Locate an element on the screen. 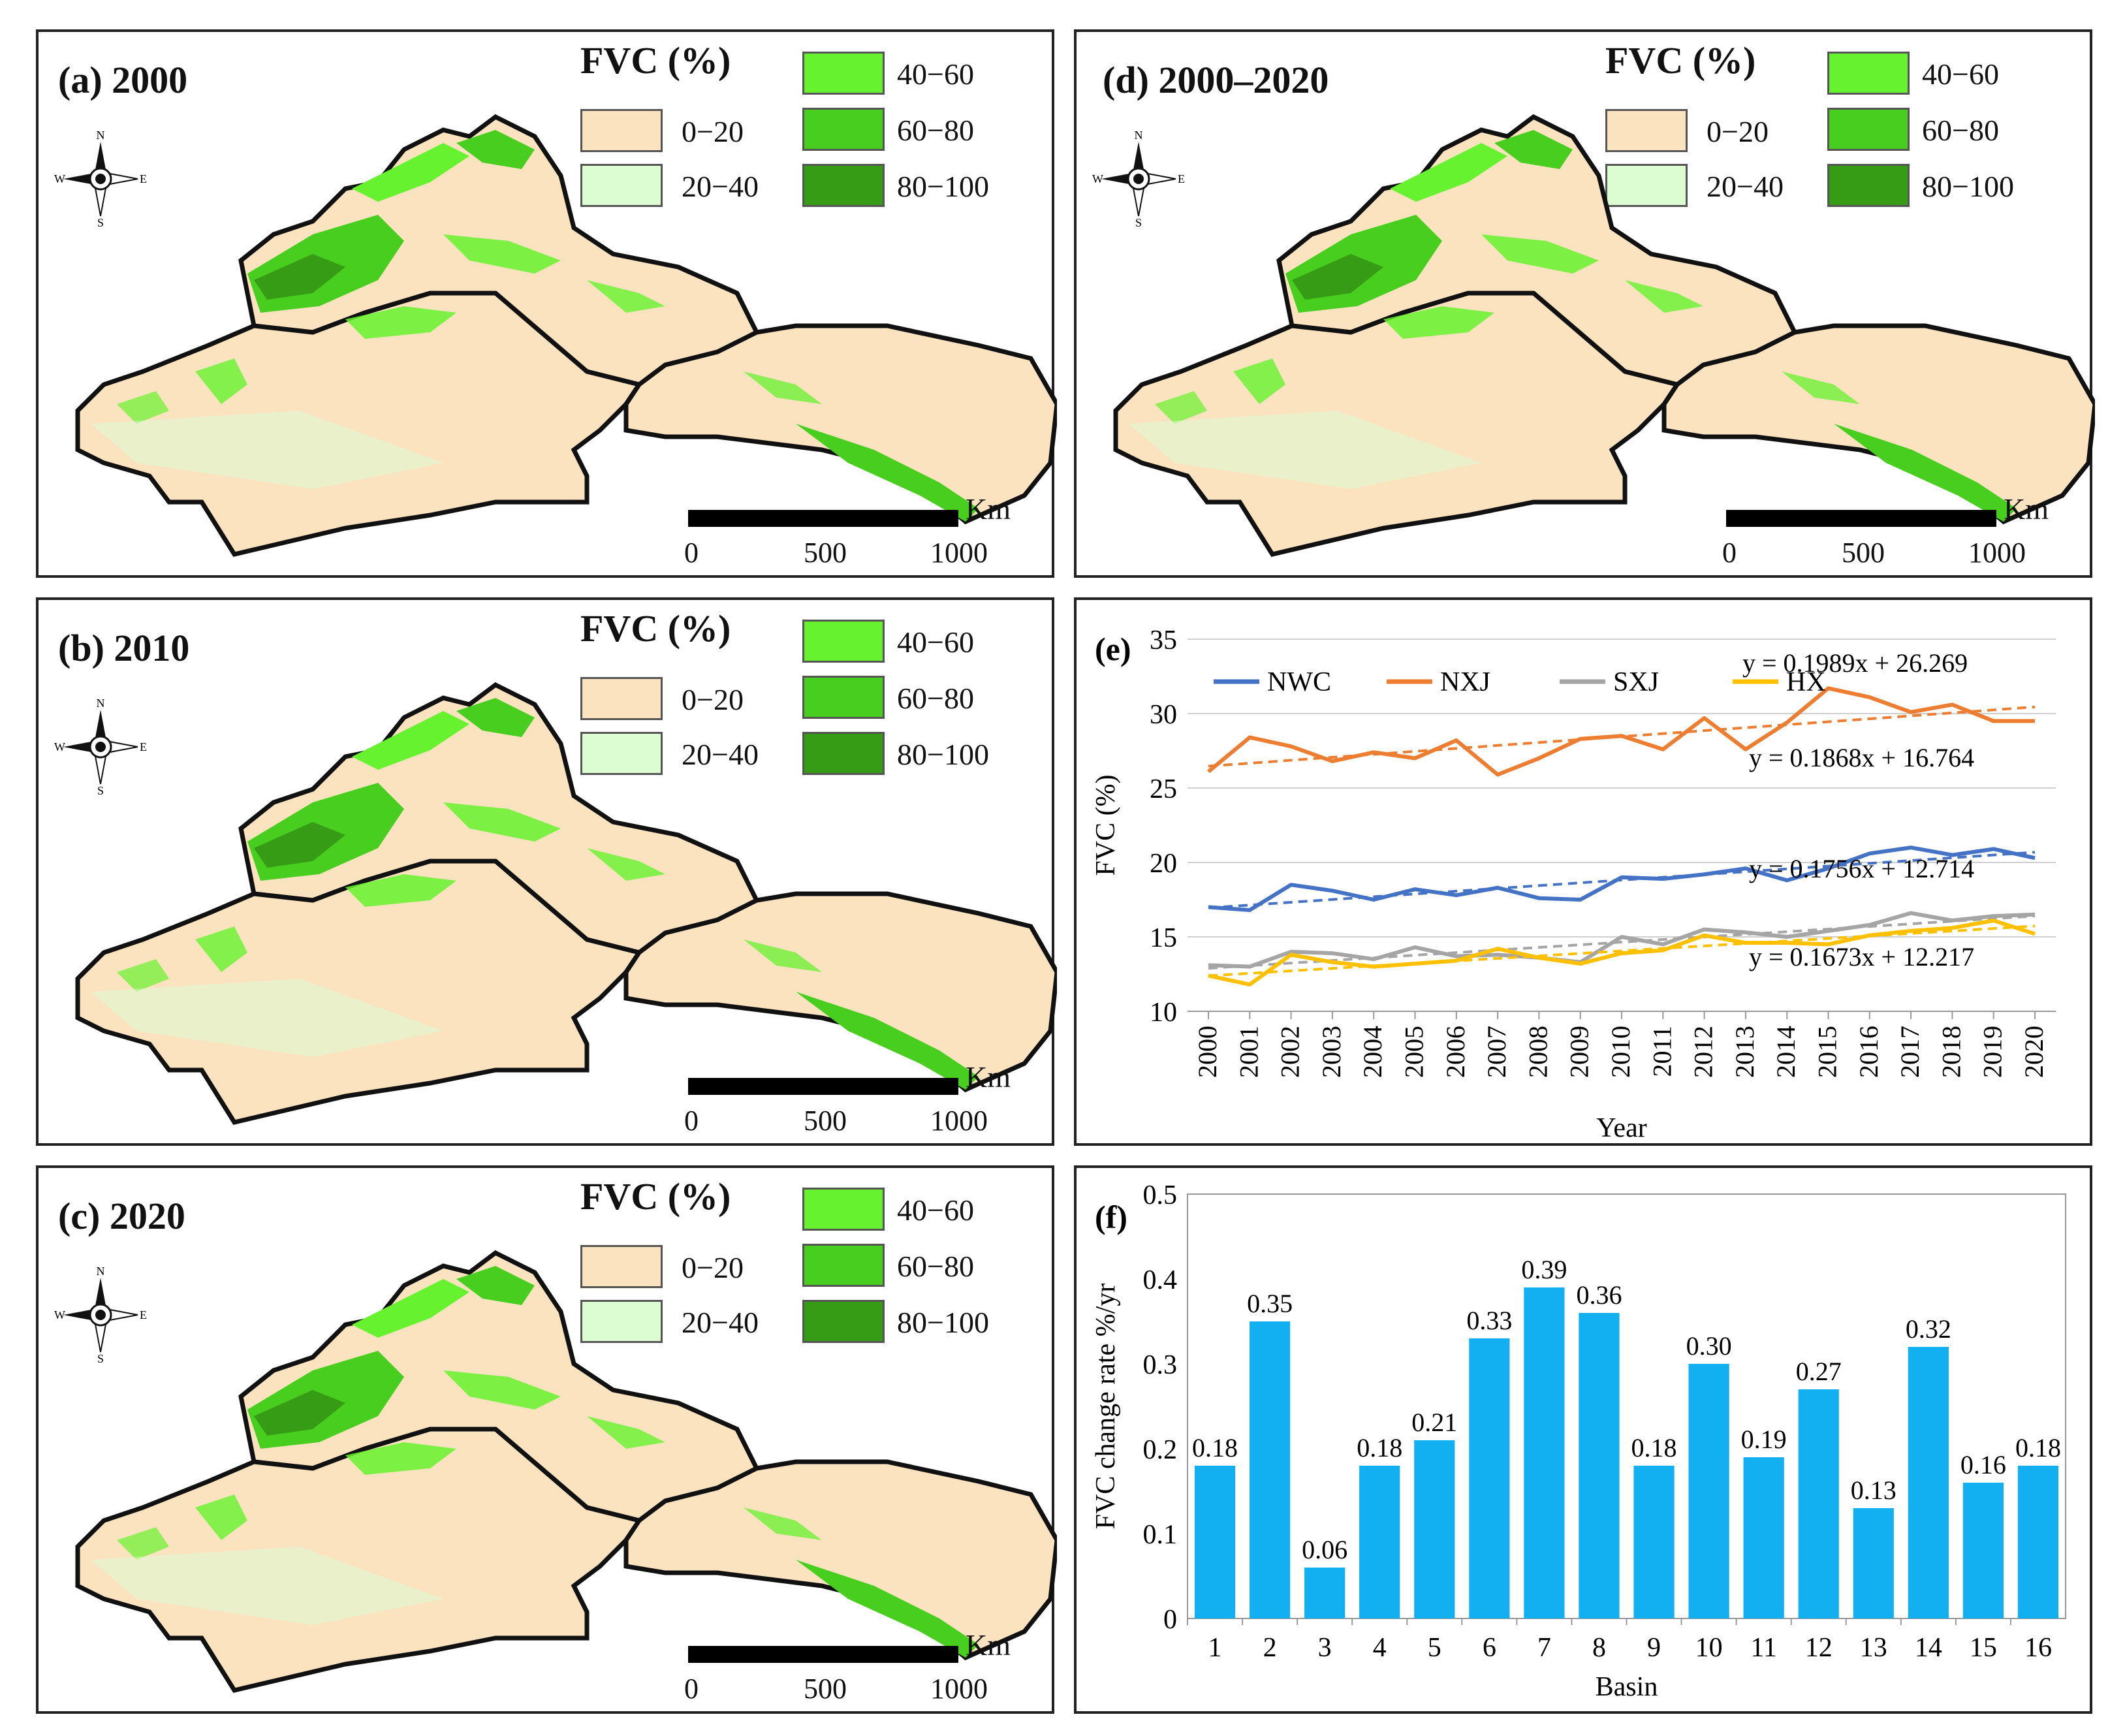  legend-label-sxj: SXJ is located at coordinates (1636, 682).